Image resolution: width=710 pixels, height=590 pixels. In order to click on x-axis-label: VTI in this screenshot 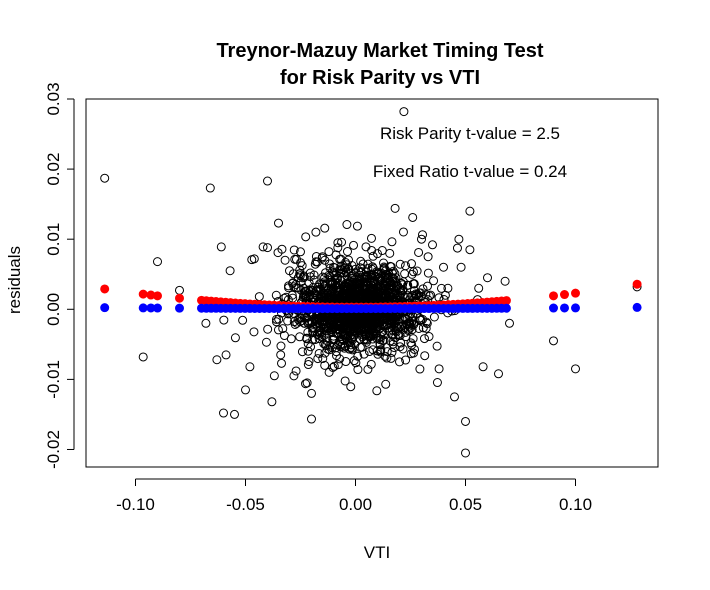, I will do `click(377, 552)`.